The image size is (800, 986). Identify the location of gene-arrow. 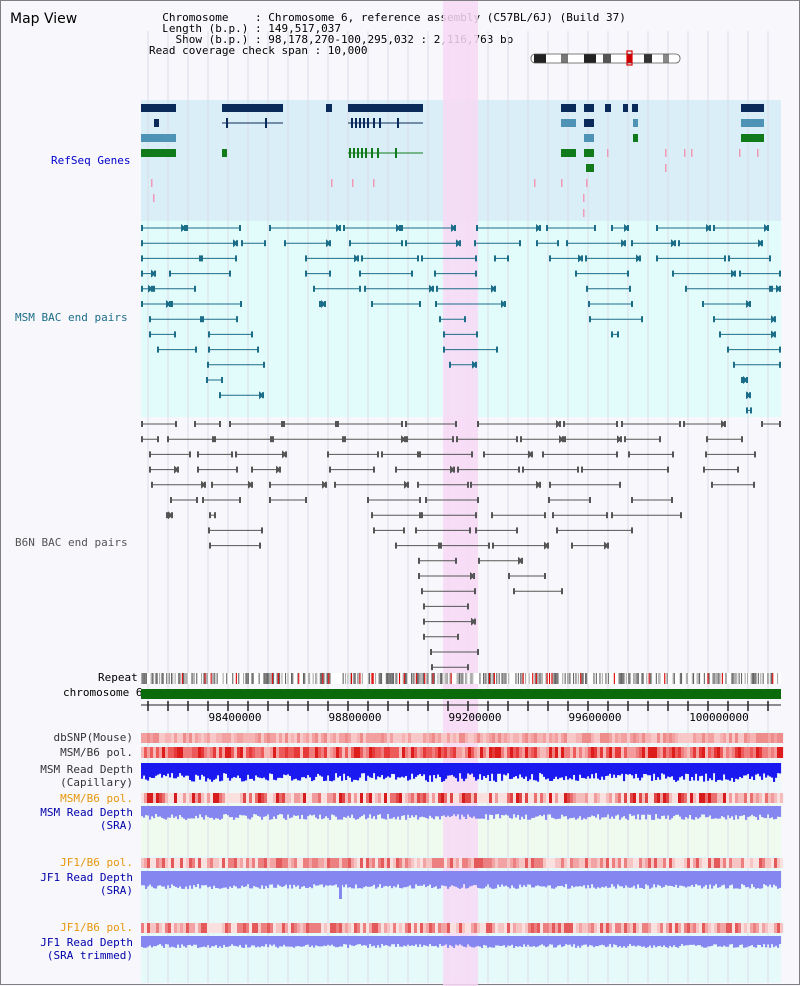
(143, 138).